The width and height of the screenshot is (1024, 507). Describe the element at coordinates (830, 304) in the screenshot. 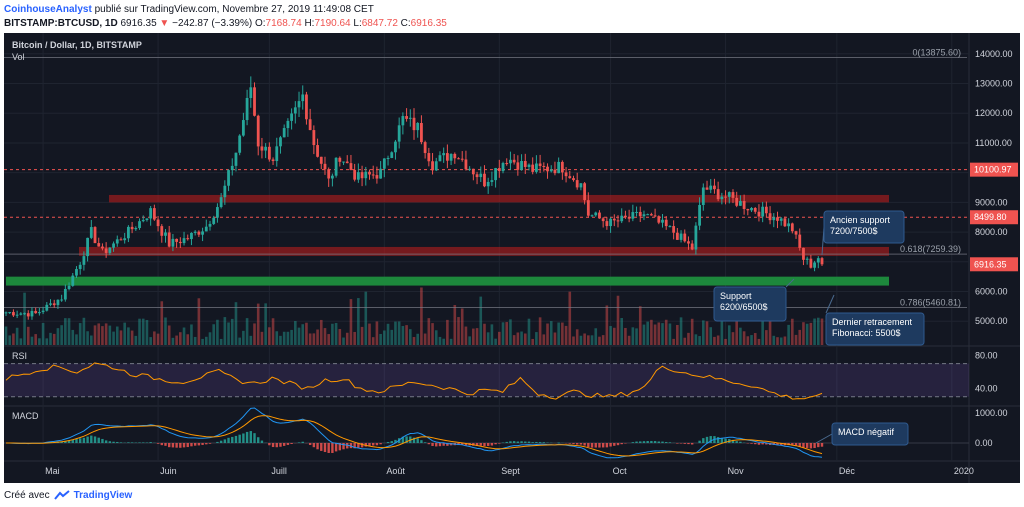

I see `callout-fibonacci-pointer` at that location.